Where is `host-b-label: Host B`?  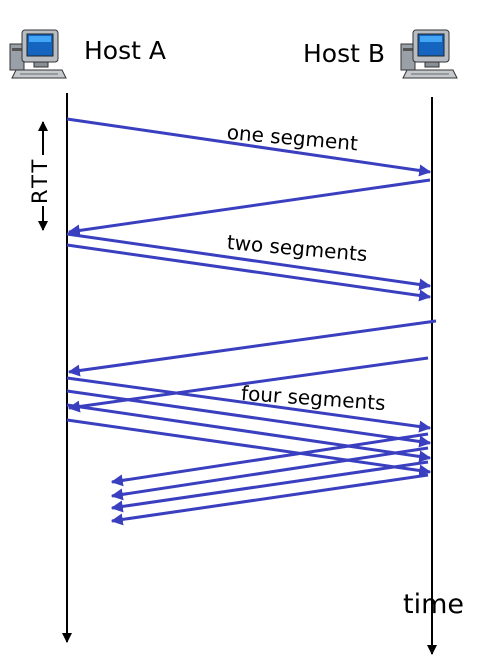 host-b-label: Host B is located at coordinates (344, 53).